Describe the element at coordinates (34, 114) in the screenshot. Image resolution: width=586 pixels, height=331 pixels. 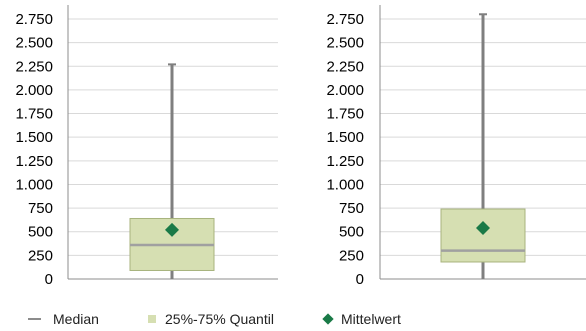
I see `chart1-ytick-label-7: 1.750` at that location.